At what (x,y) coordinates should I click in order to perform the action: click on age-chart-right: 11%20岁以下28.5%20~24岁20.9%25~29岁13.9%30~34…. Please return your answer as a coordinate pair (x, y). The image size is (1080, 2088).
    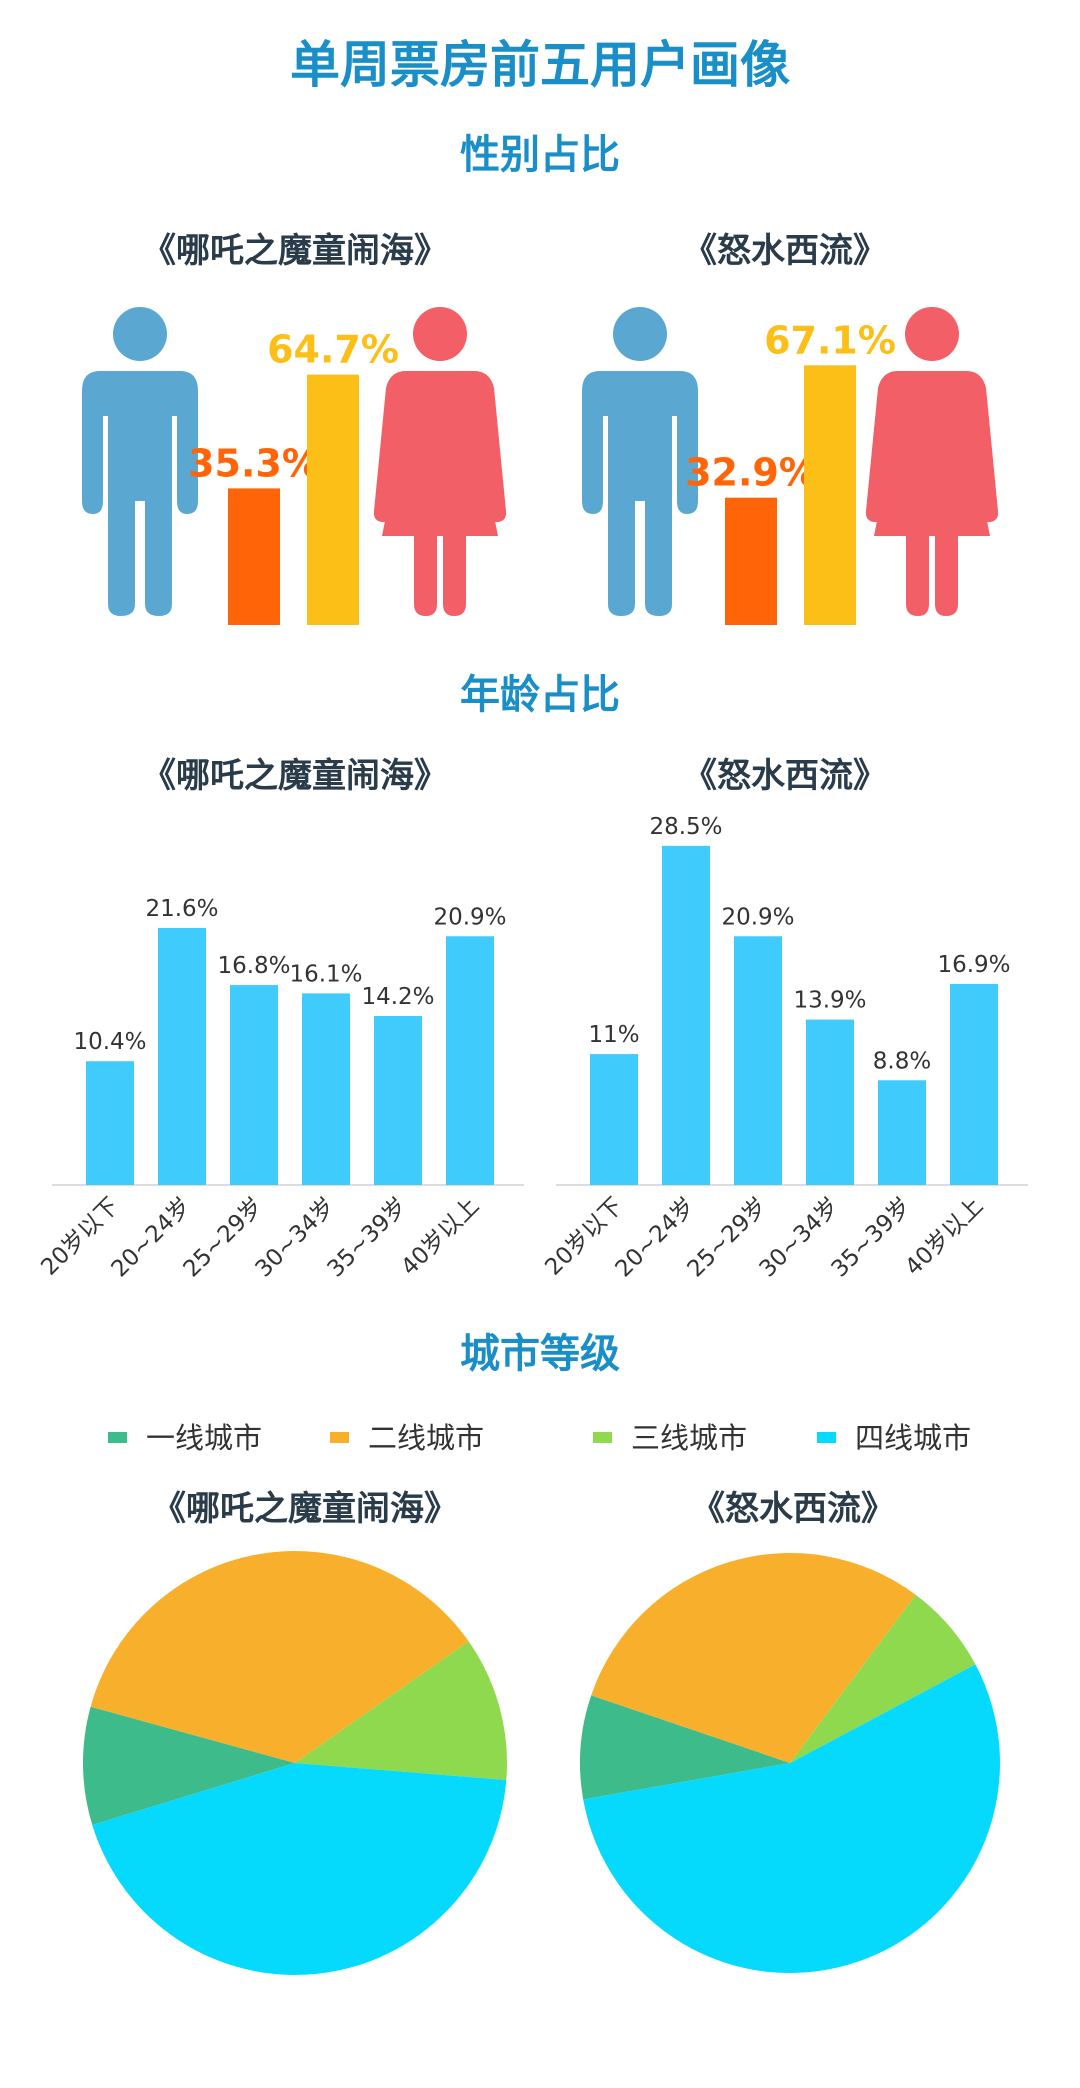
    Looking at the image, I should click on (784, 1048).